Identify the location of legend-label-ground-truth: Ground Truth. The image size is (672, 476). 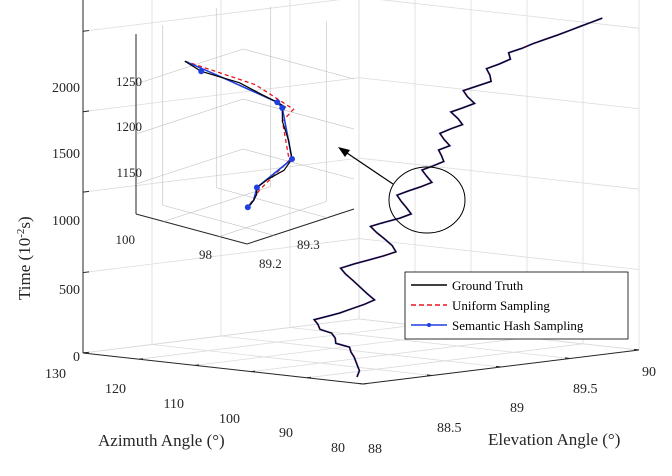
(488, 285).